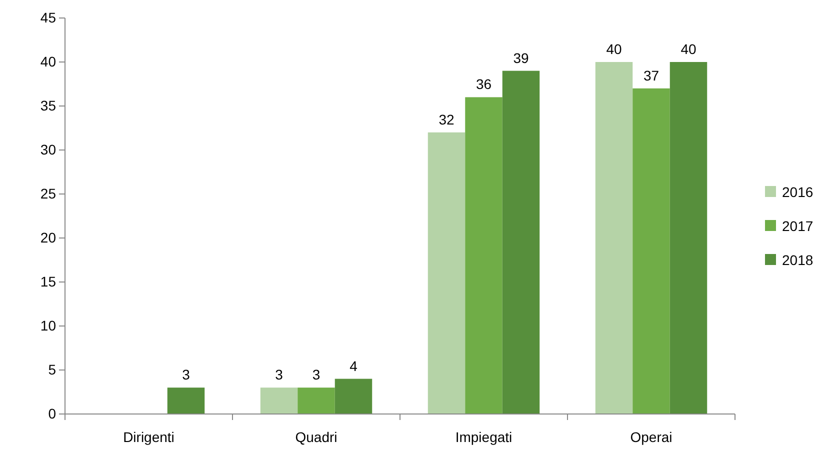  I want to click on y-tick-label: 45, so click(48, 17).